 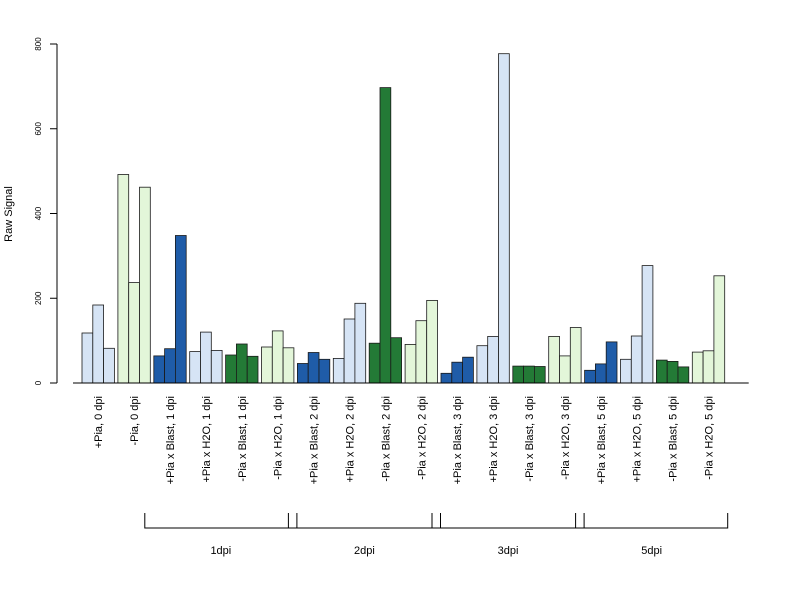 What do you see at coordinates (530, 439) in the screenshot?
I see `x-tick-label: -Pia x Blast, 3 dpi` at bounding box center [530, 439].